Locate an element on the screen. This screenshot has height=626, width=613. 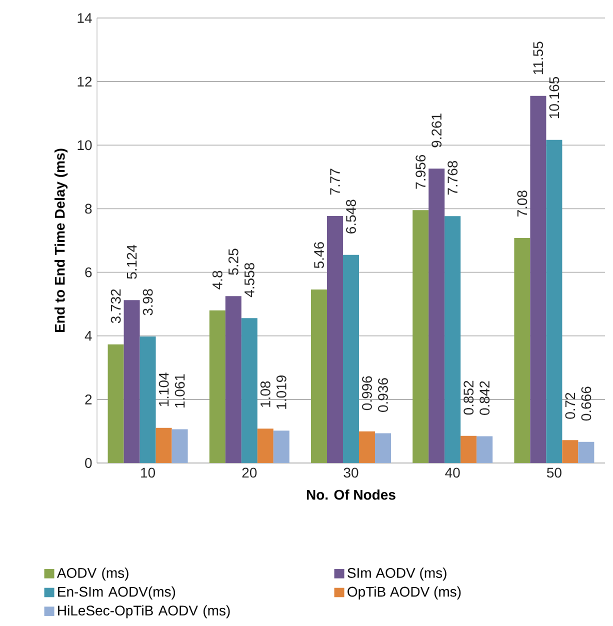
legend-label: SIm AODV (ms) is located at coordinates (397, 574).